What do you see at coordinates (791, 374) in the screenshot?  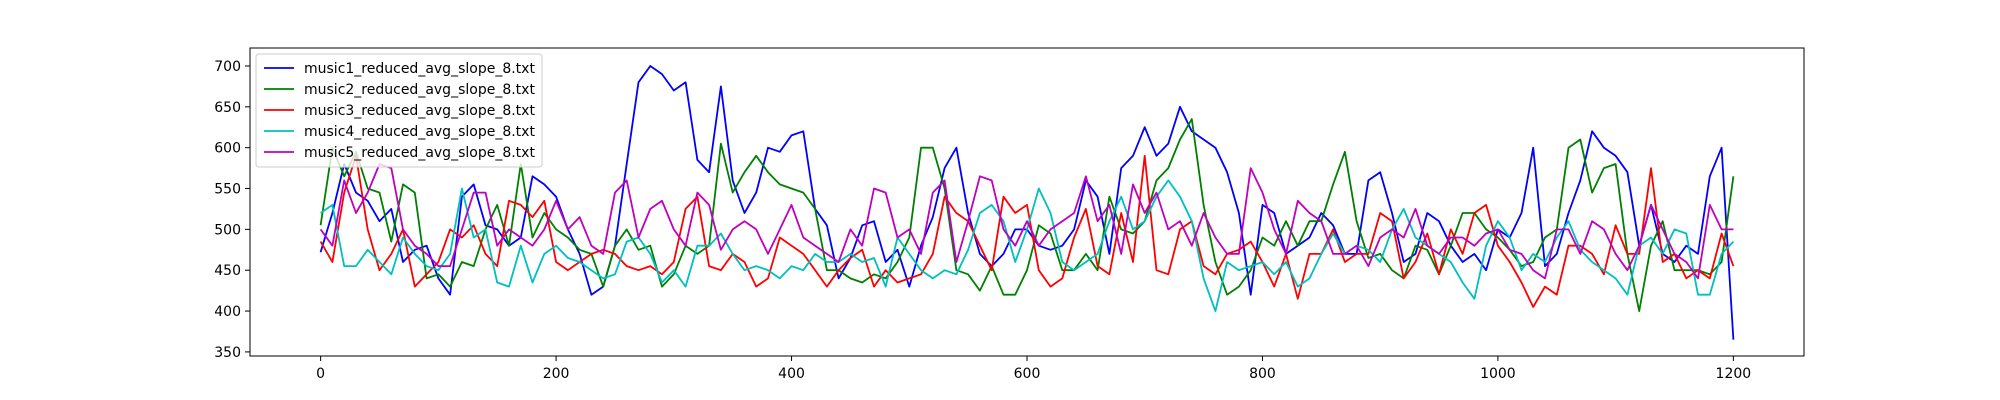 I see `x-tick-label: 400` at bounding box center [791, 374].